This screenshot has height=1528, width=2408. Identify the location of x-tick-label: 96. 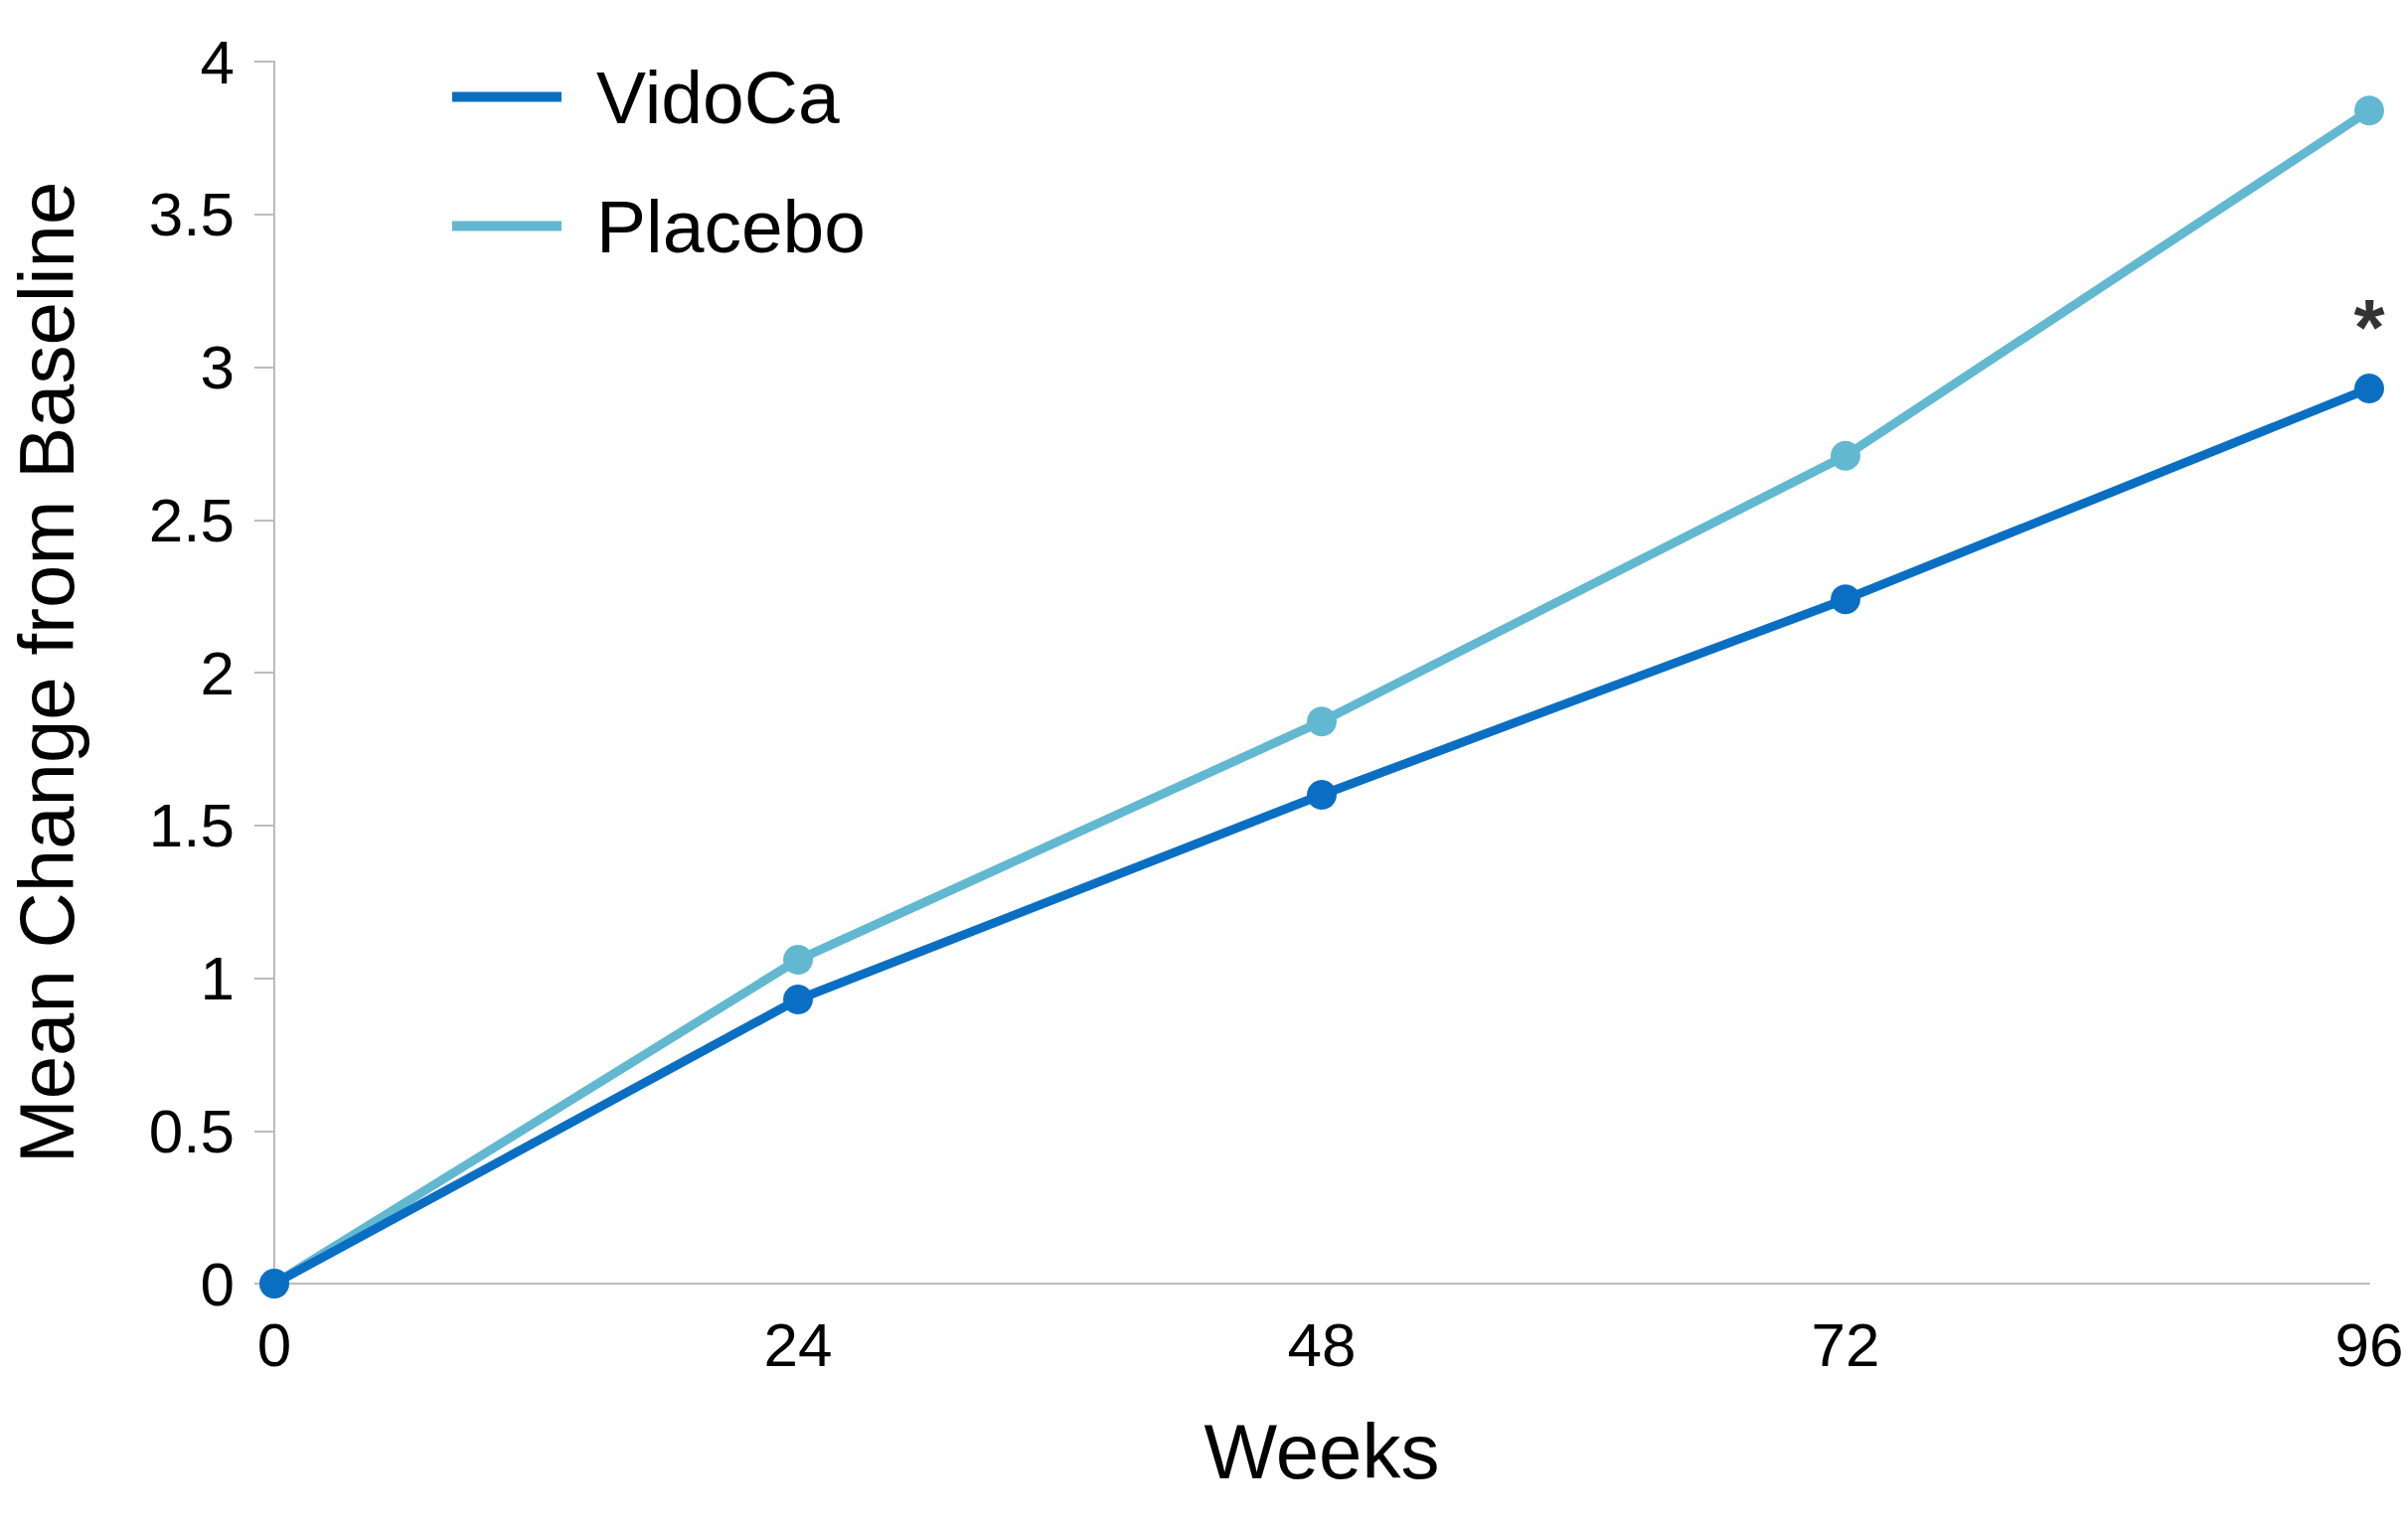
(2369, 1344).